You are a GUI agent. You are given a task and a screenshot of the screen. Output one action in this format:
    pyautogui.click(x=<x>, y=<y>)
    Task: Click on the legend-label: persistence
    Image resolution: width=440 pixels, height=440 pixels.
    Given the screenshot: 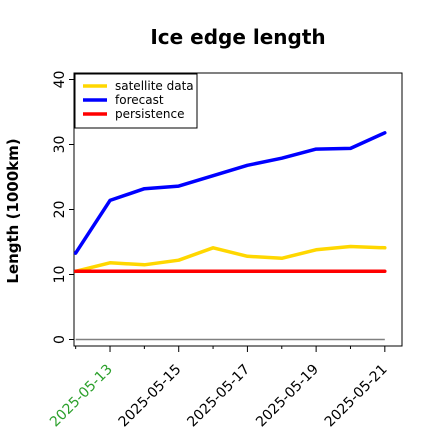 What is the action you would take?
    pyautogui.click(x=149, y=114)
    